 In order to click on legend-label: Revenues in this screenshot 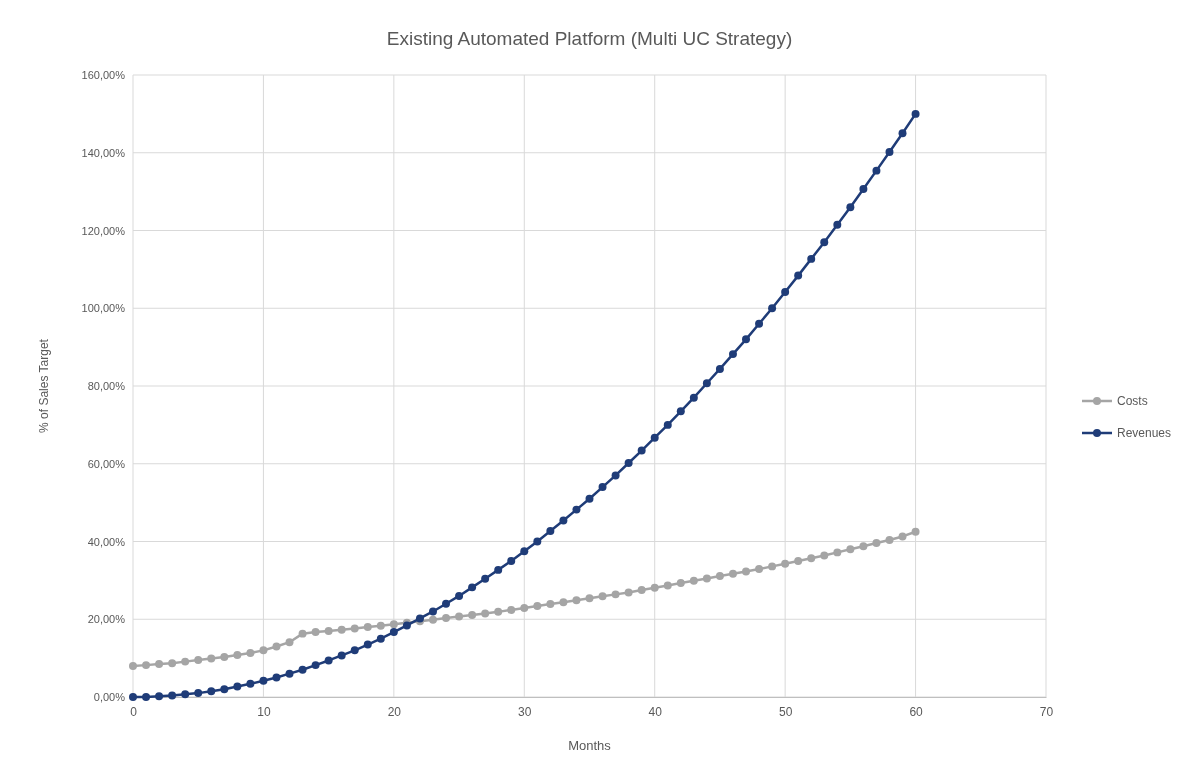, I will do `click(1144, 433)`.